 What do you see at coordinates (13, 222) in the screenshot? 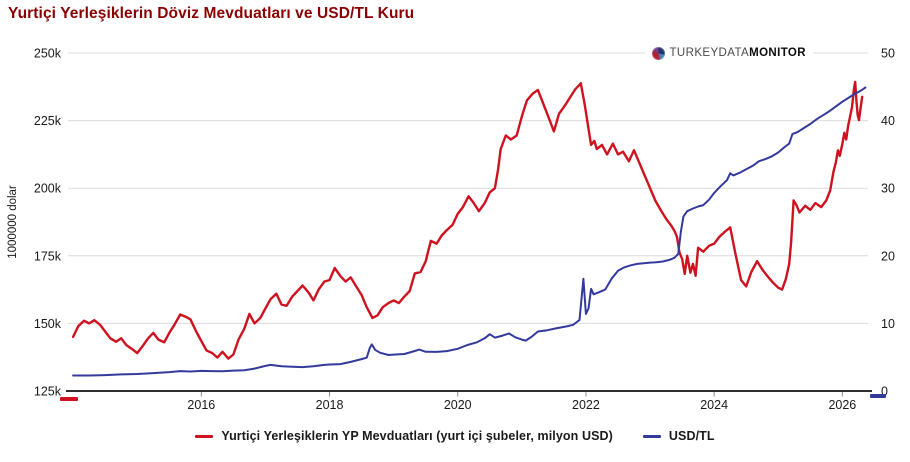
I see `y-left-axis-title: 1000000 dolar` at bounding box center [13, 222].